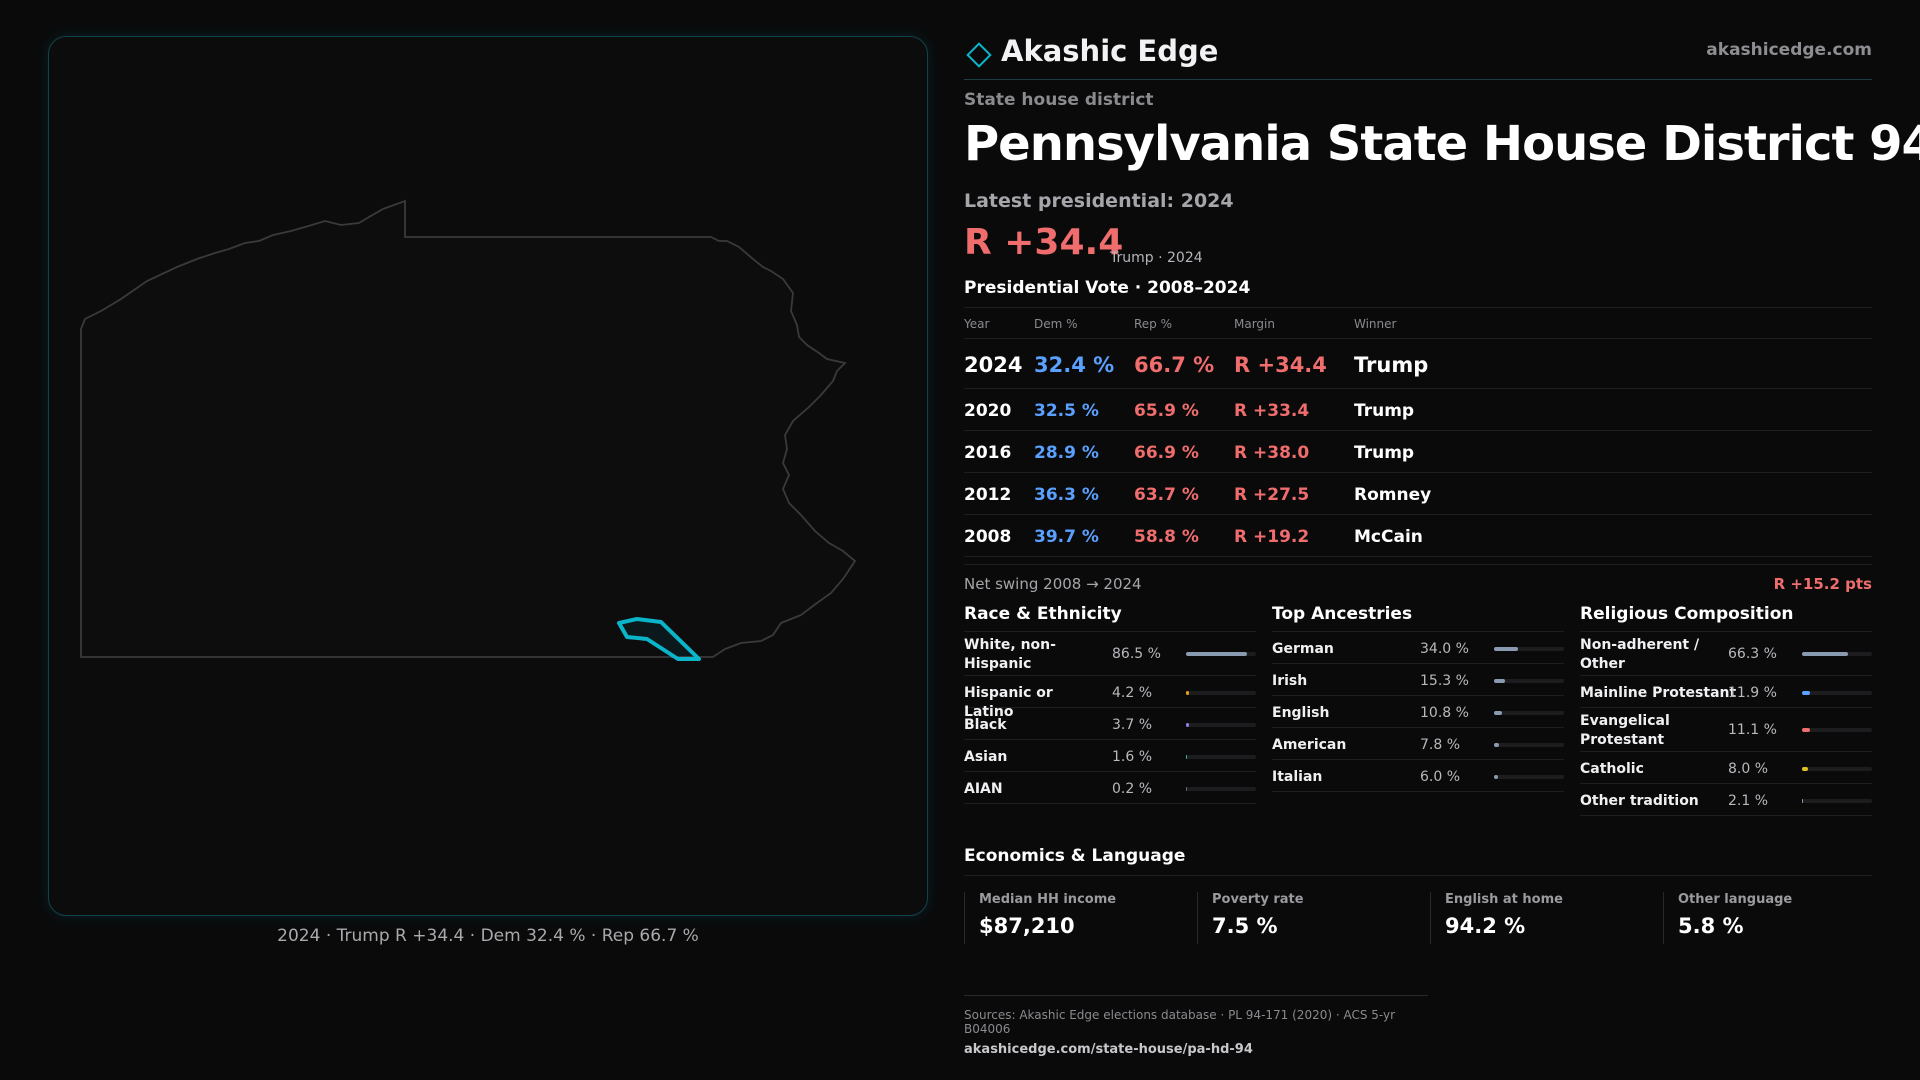 This screenshot has width=1920, height=1080. I want to click on item-value: 34.0 %, so click(1444, 649).